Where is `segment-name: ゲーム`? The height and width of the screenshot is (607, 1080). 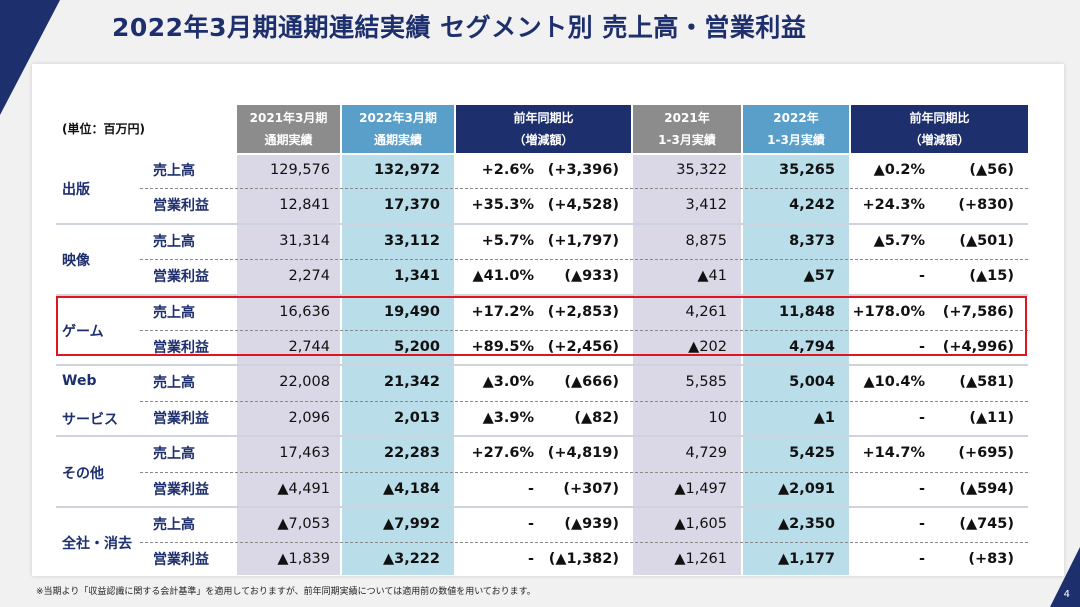
segment-name: ゲーム is located at coordinates (83, 332).